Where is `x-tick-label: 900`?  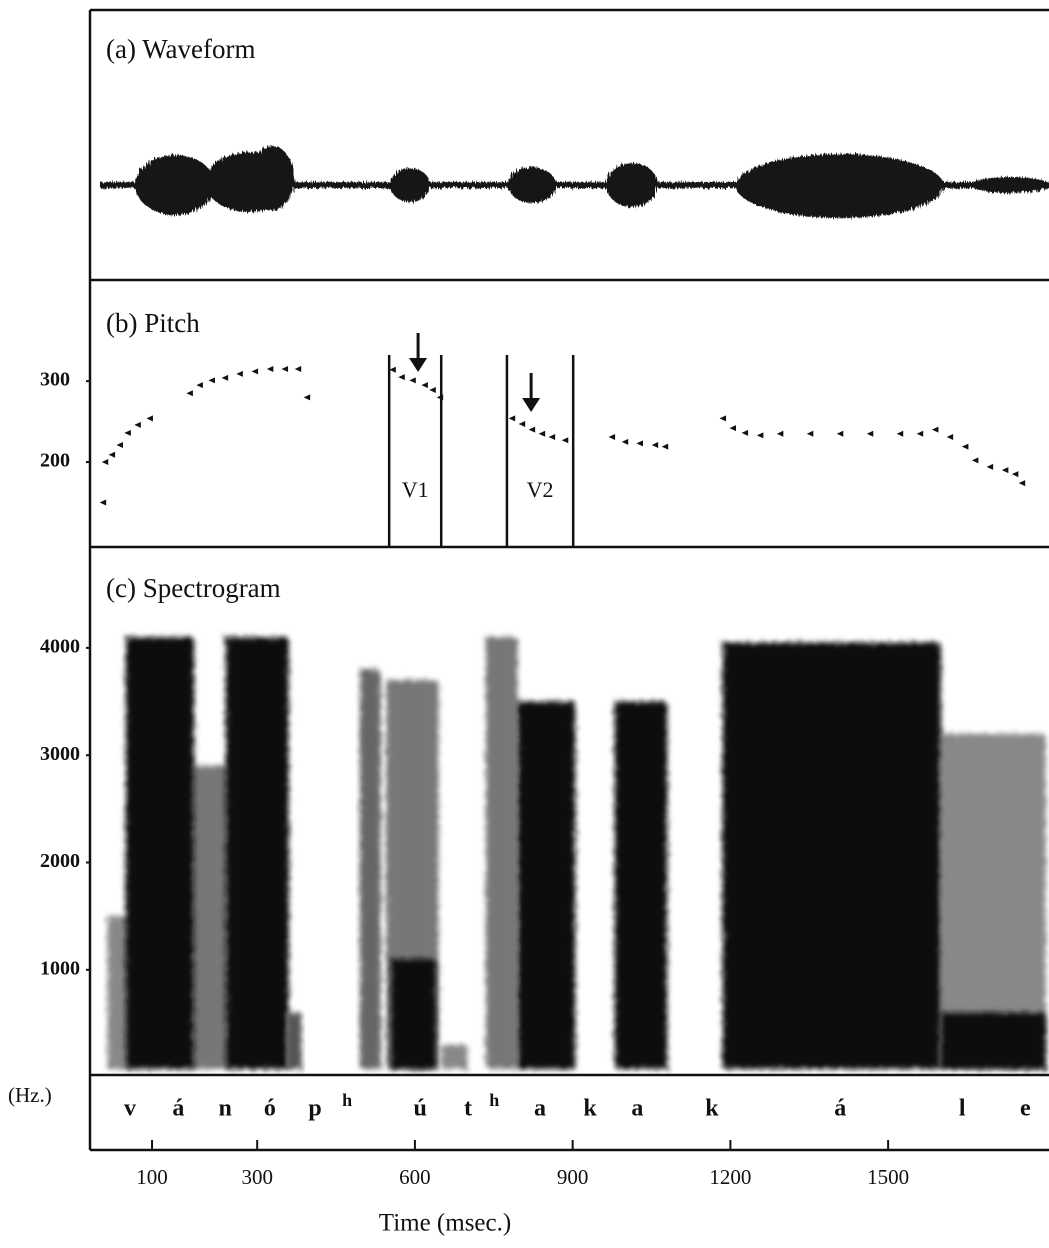 x-tick-label: 900 is located at coordinates (573, 1177).